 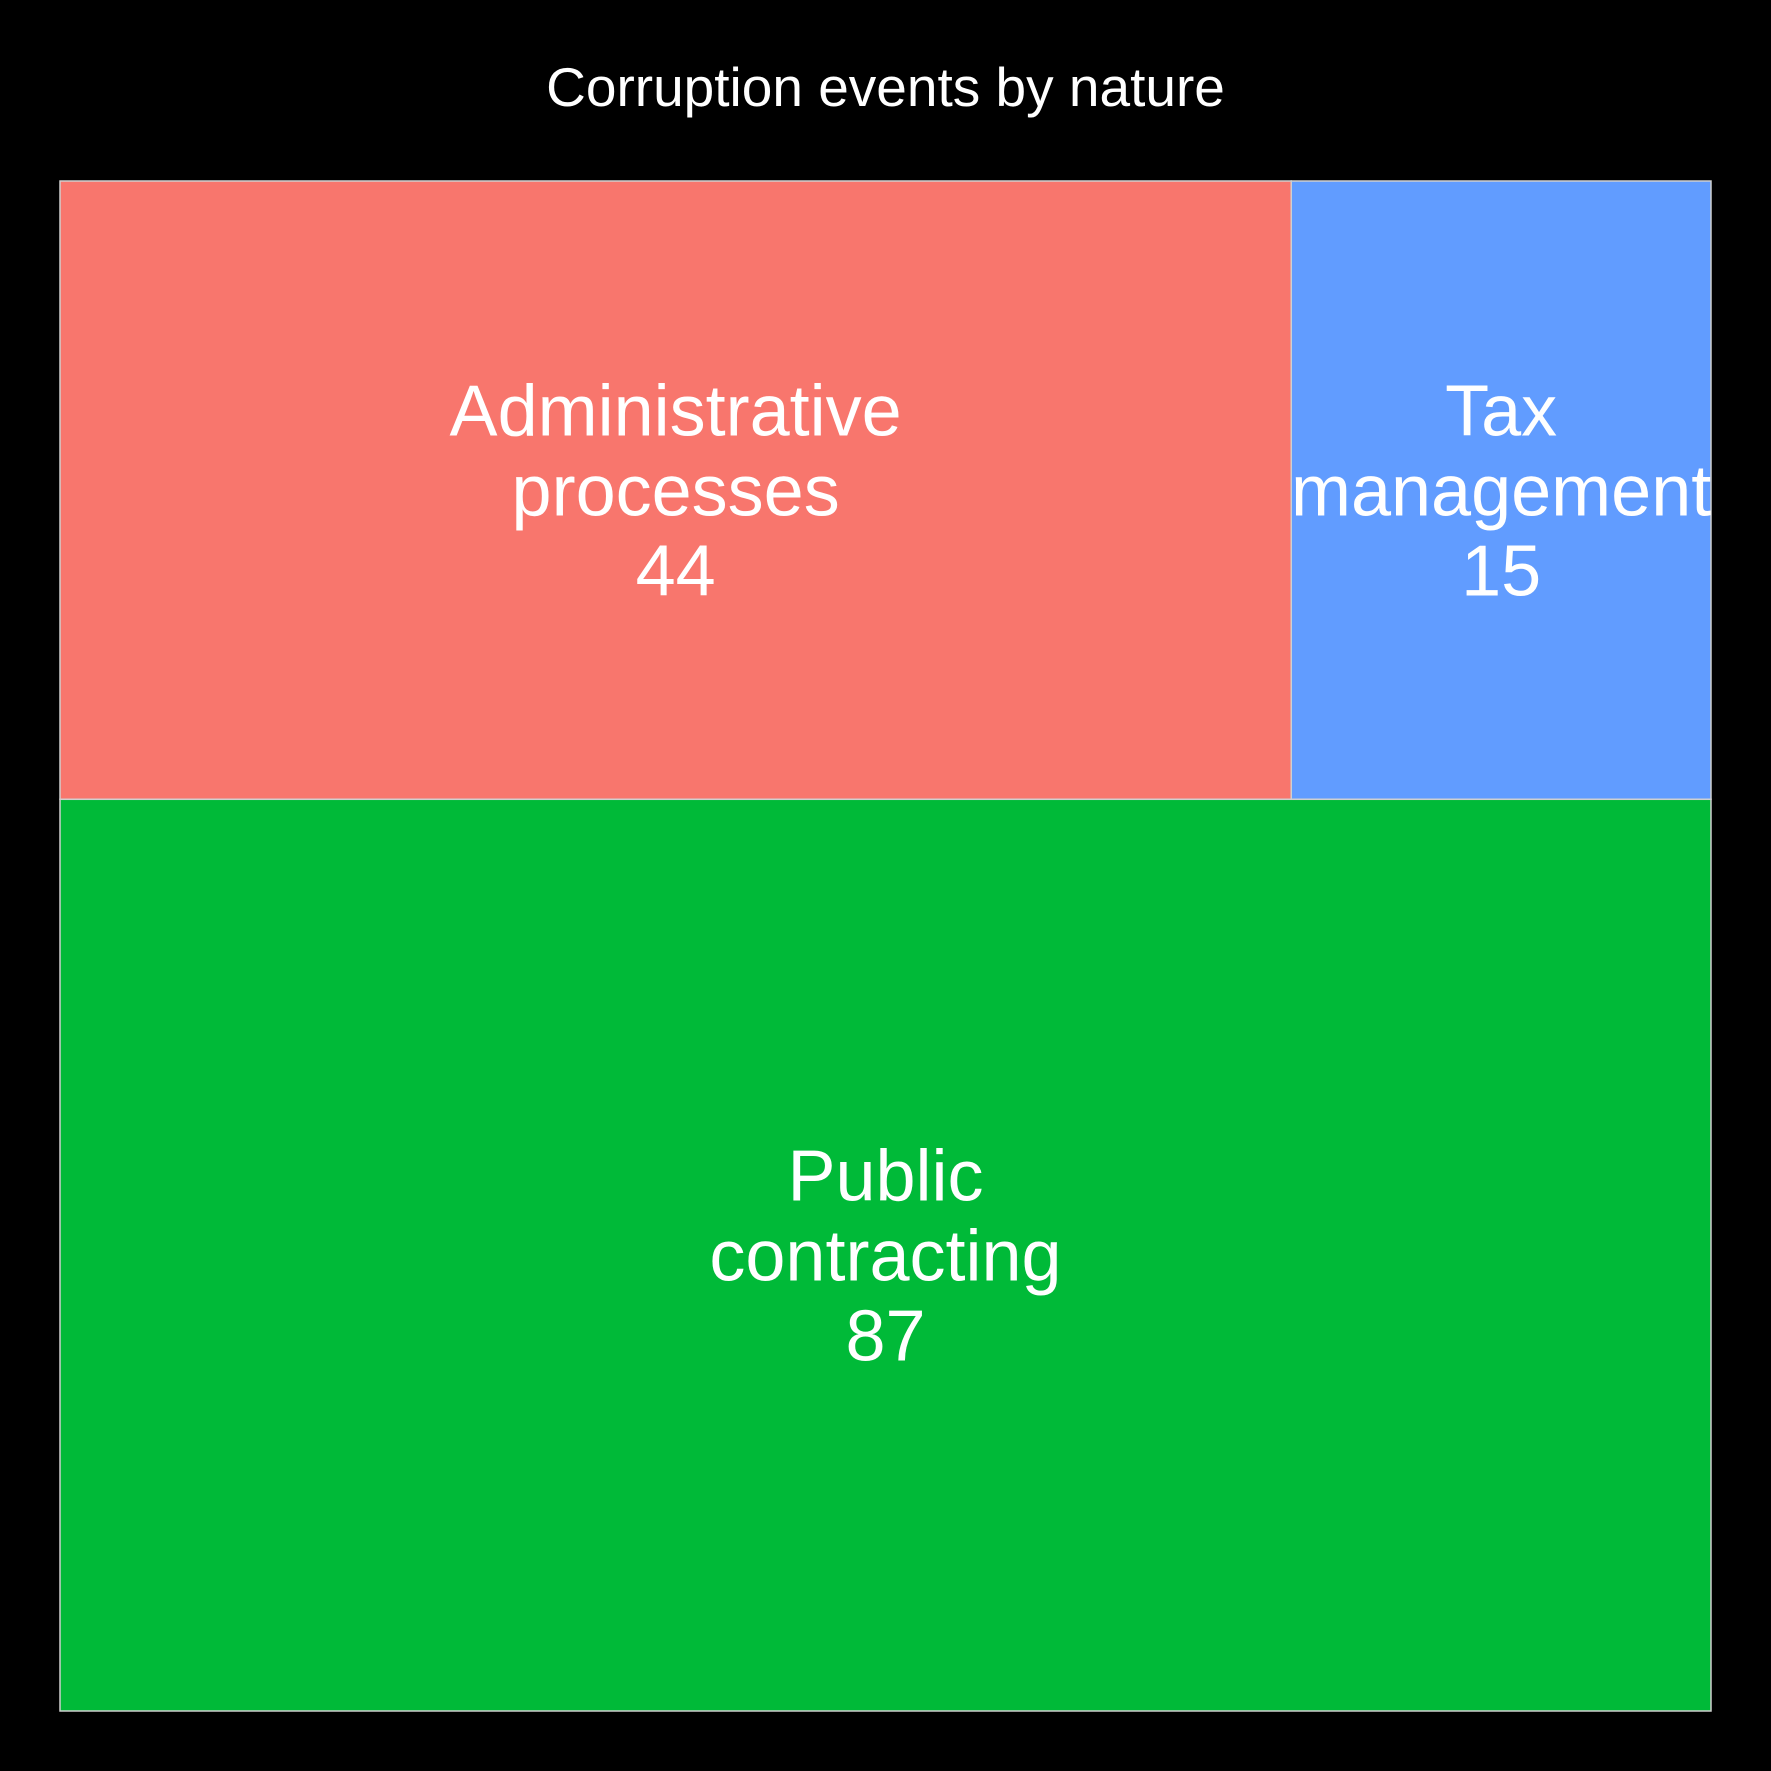 I want to click on administrative-processes-name-label: processes, so click(x=676, y=492).